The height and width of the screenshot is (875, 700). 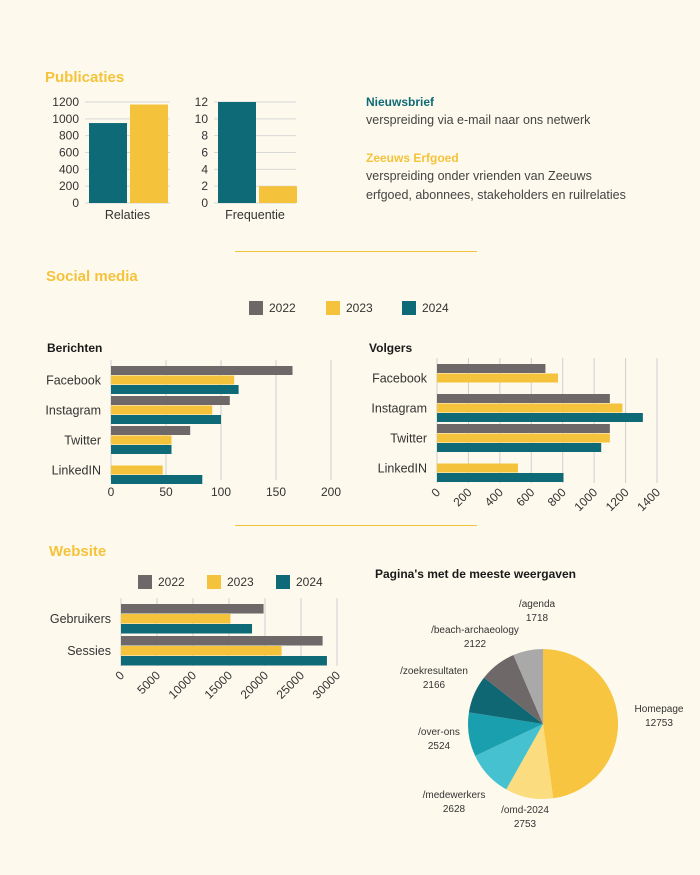 I want to click on pie-value-label: 2122, so click(x=475, y=644).